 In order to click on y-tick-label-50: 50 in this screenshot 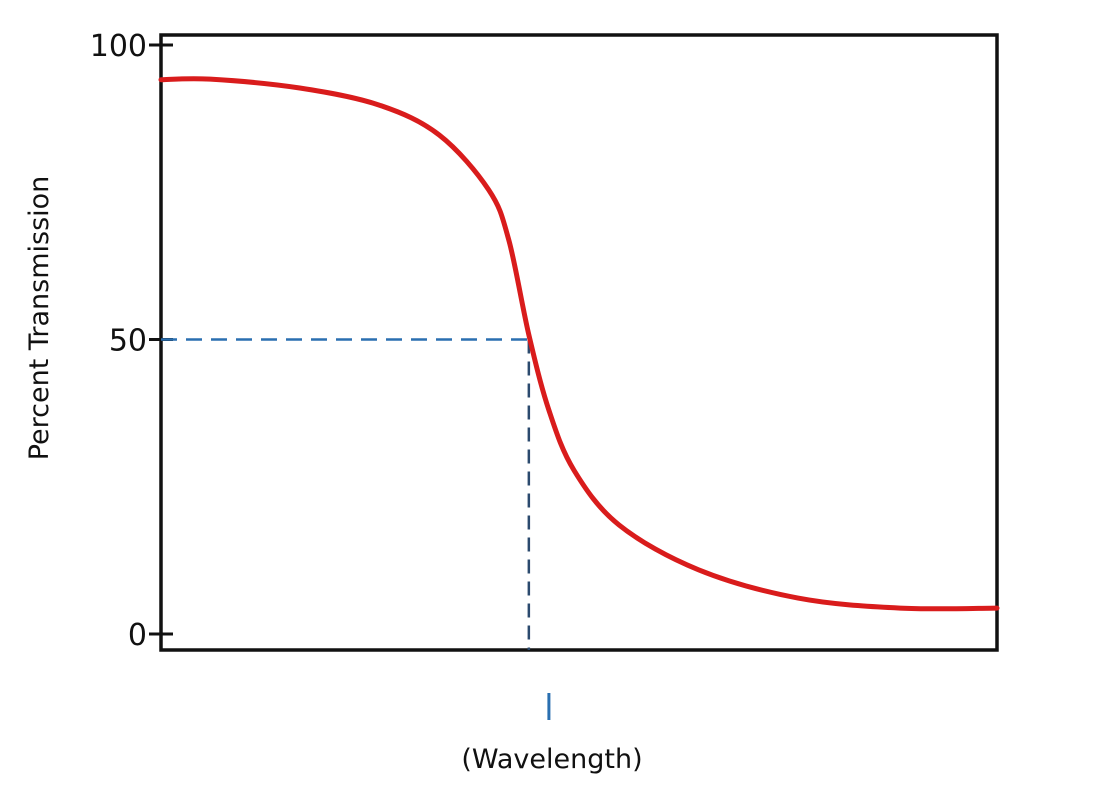, I will do `click(128, 341)`.